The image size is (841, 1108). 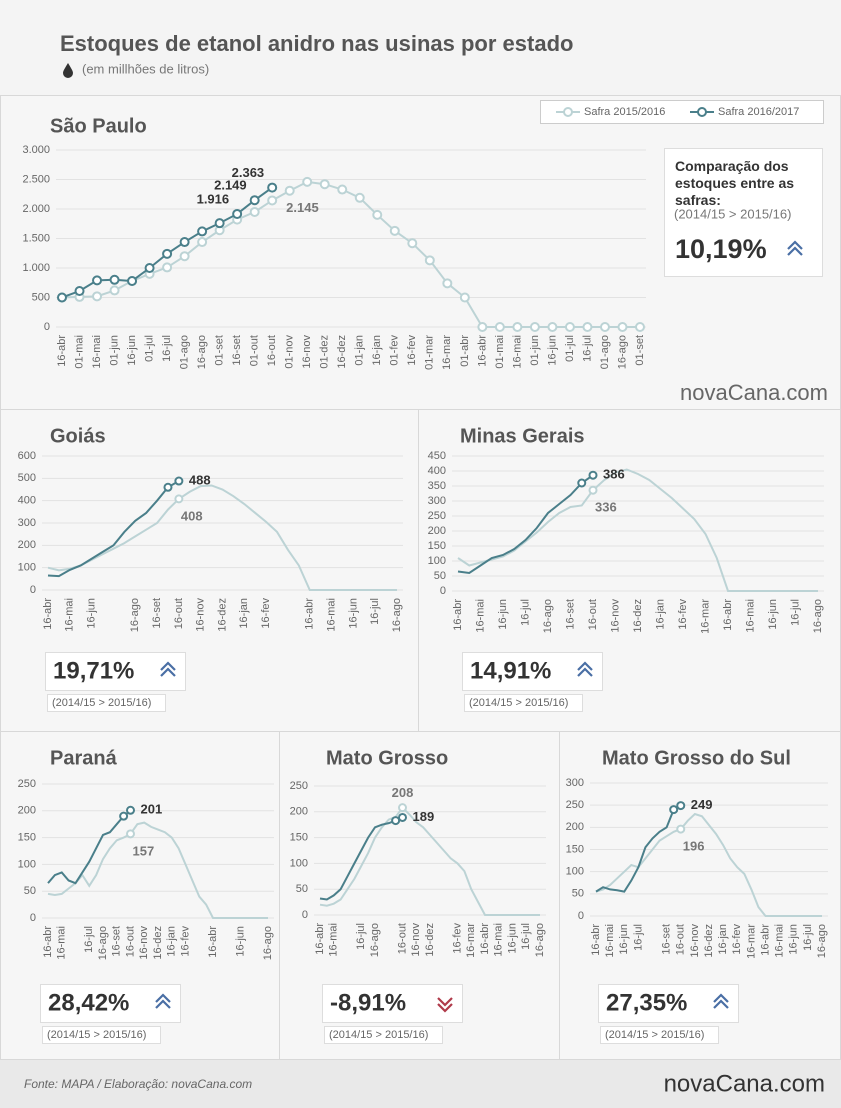 I want to click on change-value: 10,19%, so click(x=721, y=249).